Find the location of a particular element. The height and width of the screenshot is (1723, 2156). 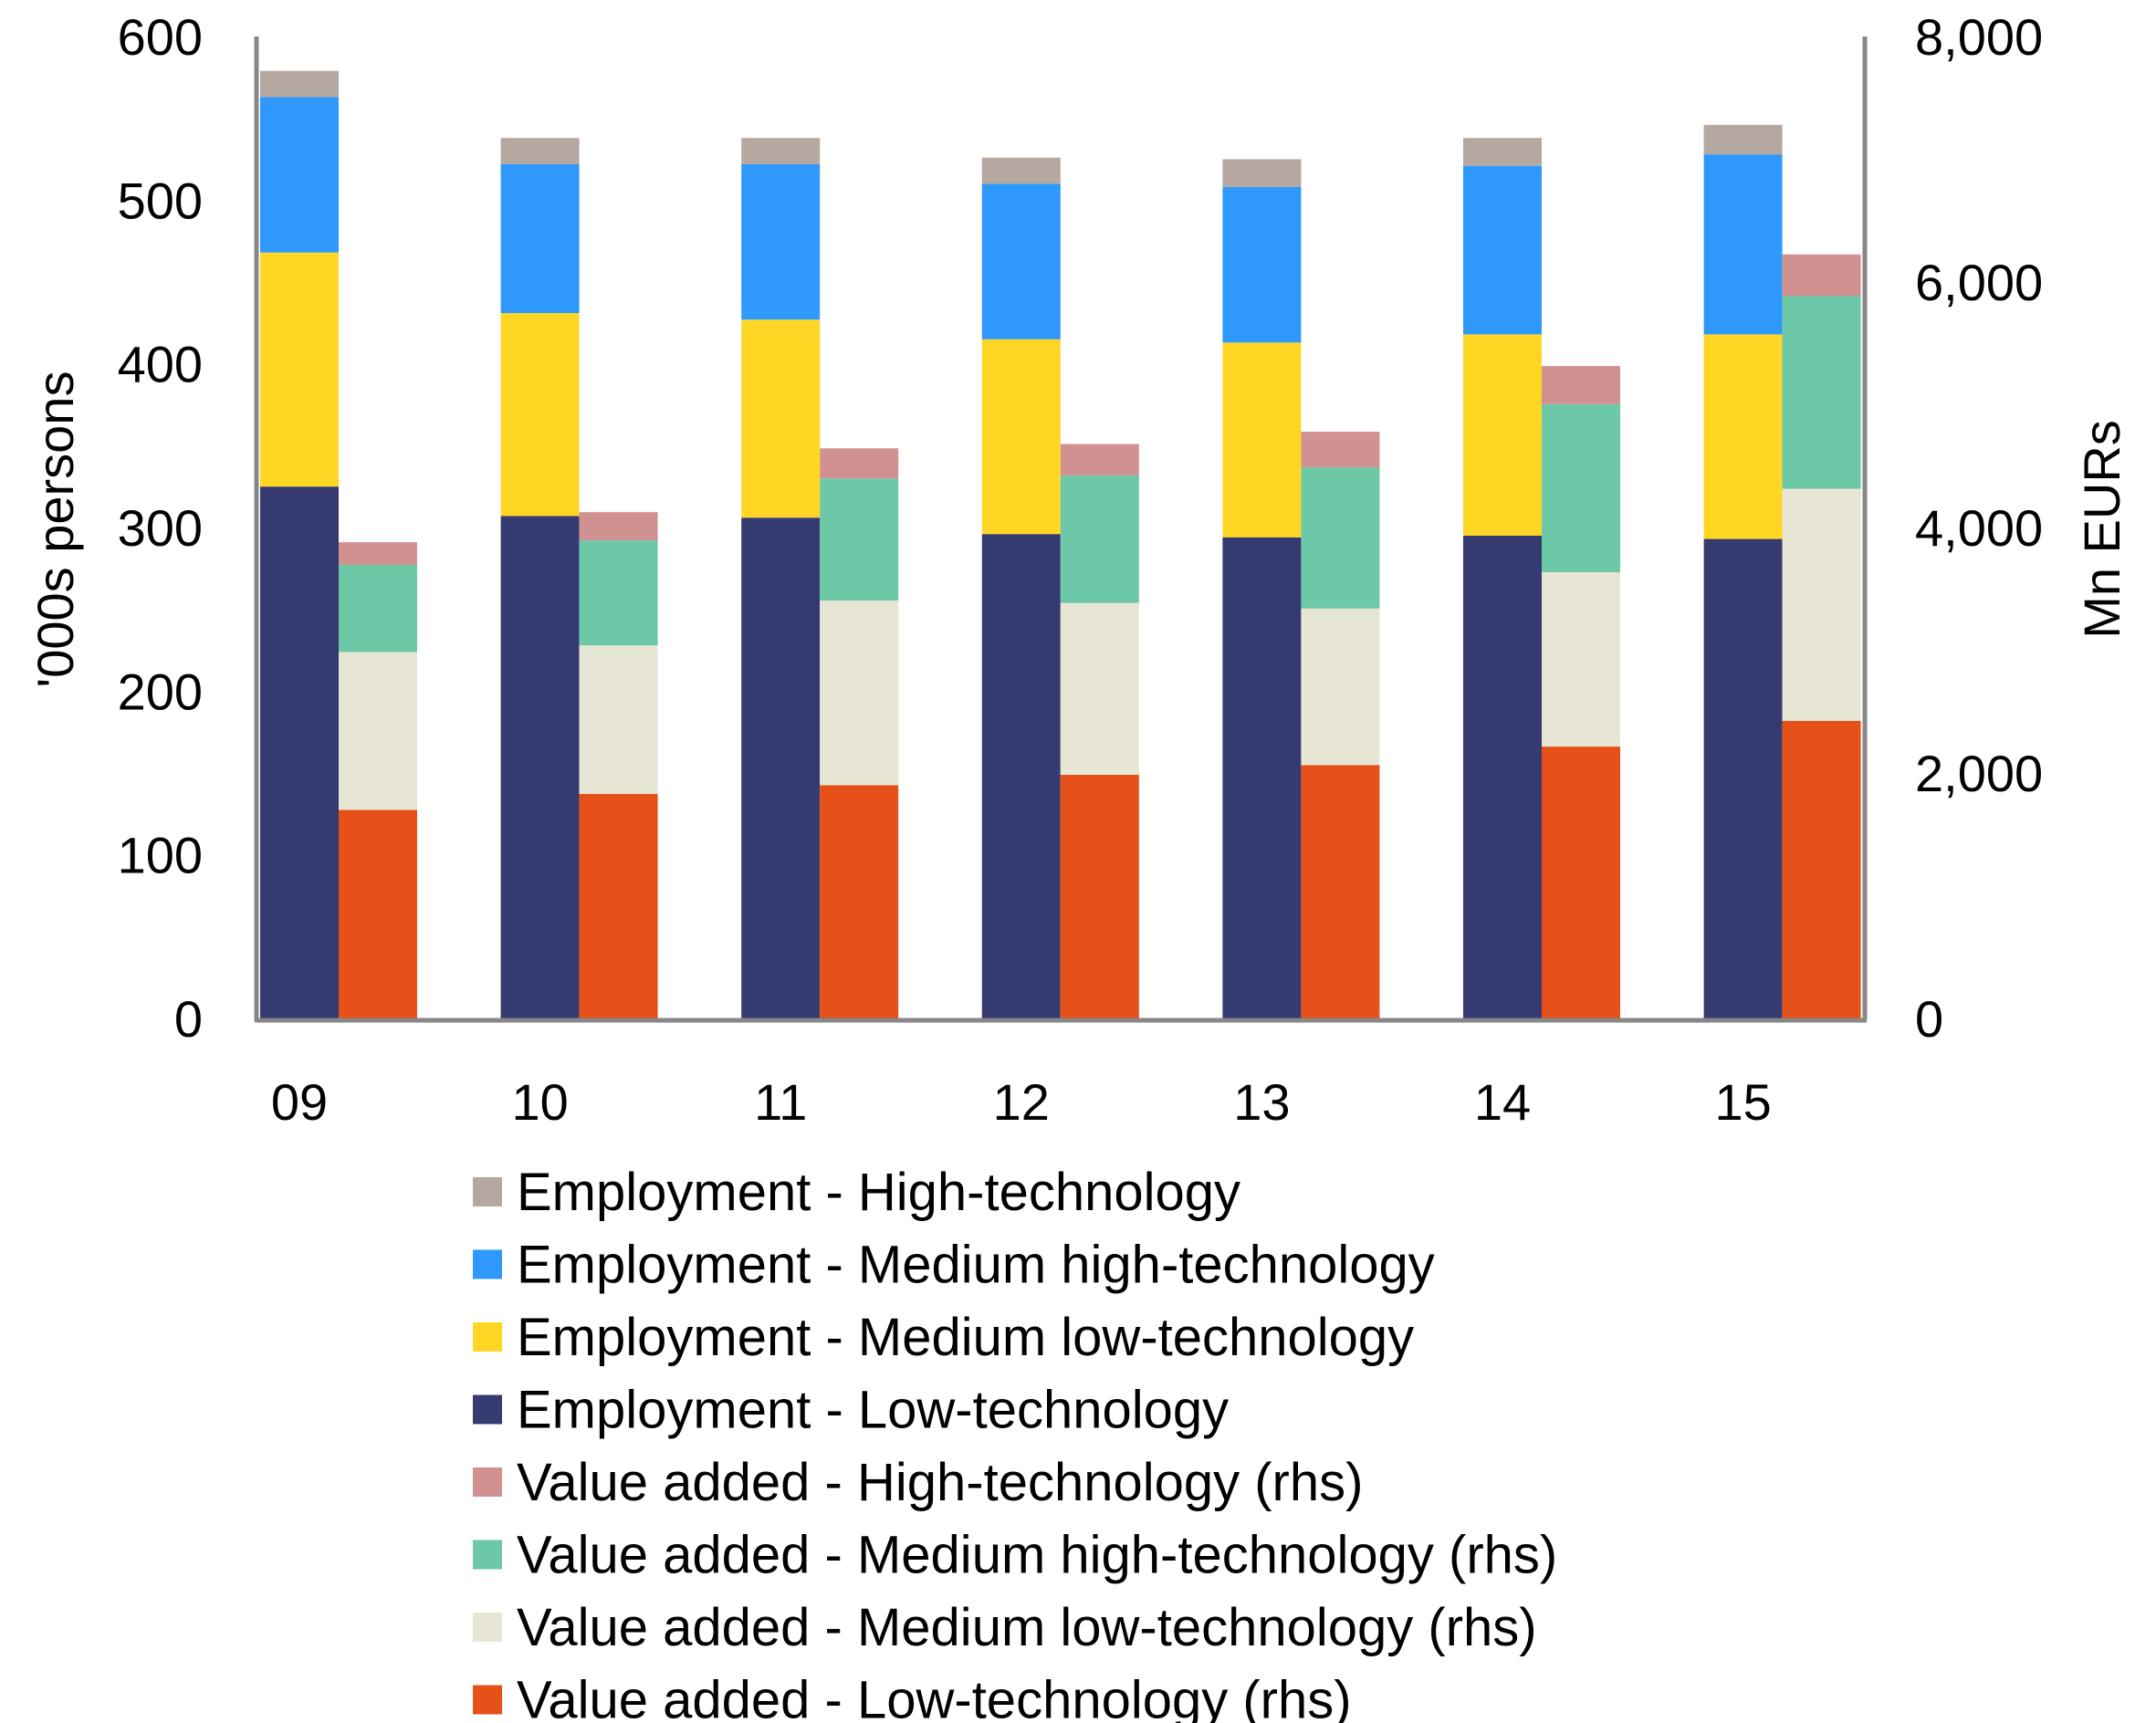

left-tick-label: 600 is located at coordinates (160, 37).